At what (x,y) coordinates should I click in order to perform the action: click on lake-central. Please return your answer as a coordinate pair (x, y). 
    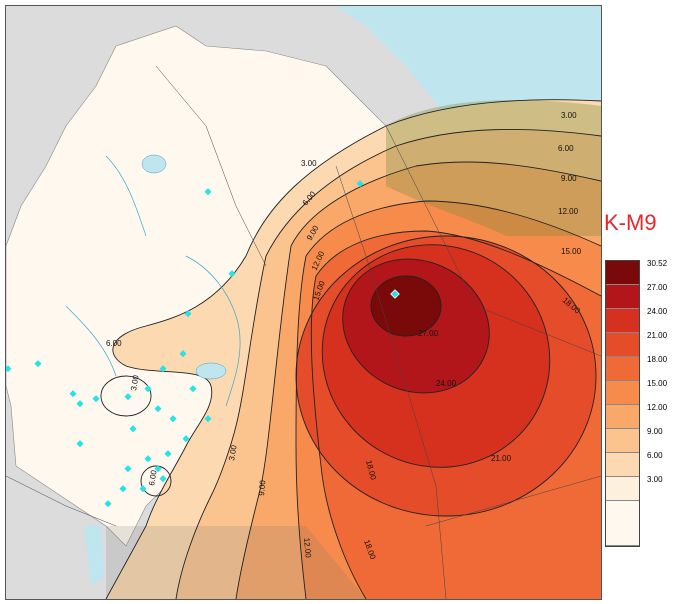
    Looking at the image, I should click on (211, 371).